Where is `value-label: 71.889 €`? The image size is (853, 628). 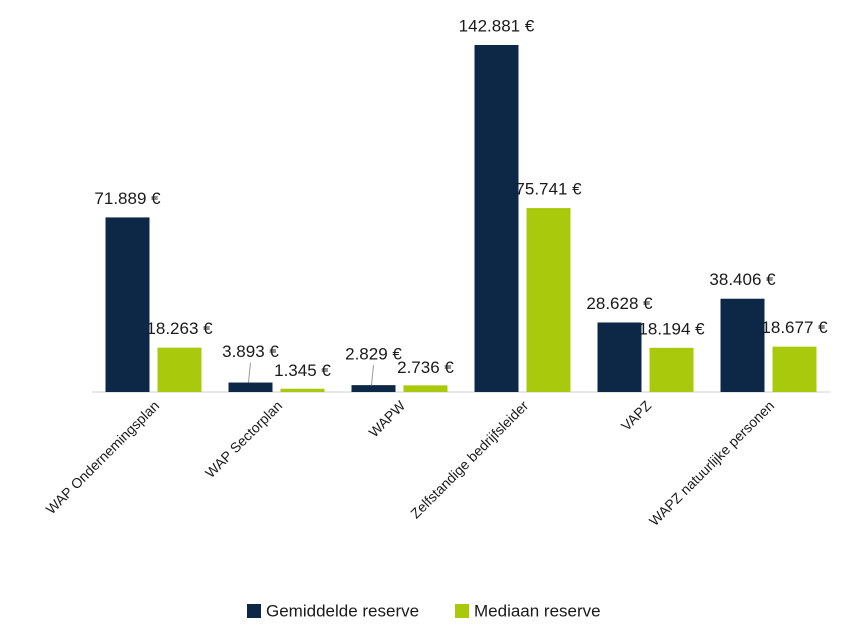
value-label: 71.889 € is located at coordinates (127, 198).